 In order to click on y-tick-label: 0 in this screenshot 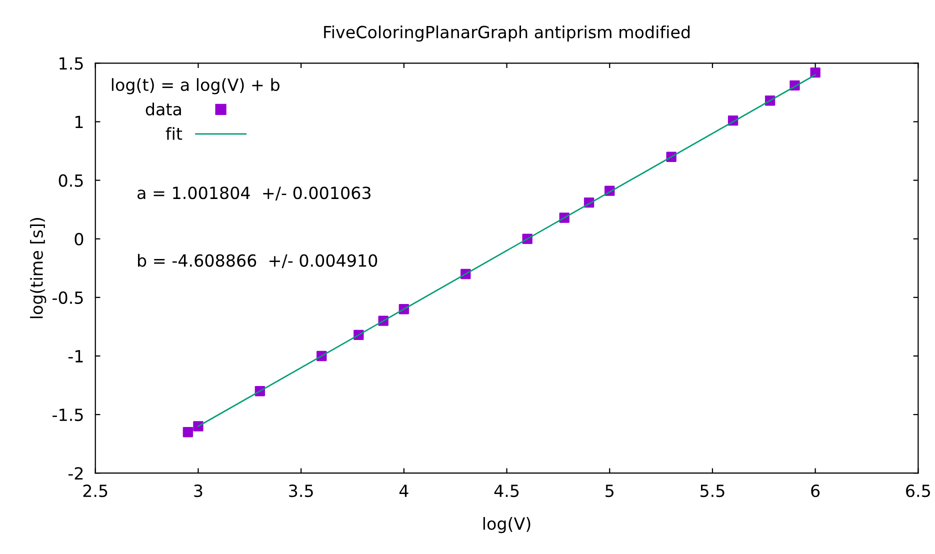, I will do `click(79, 239)`.